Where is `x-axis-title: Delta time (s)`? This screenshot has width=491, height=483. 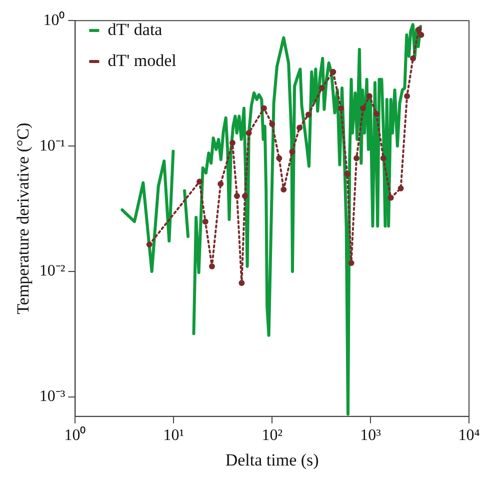
x-axis-title: Delta time (s) is located at coordinates (272, 460).